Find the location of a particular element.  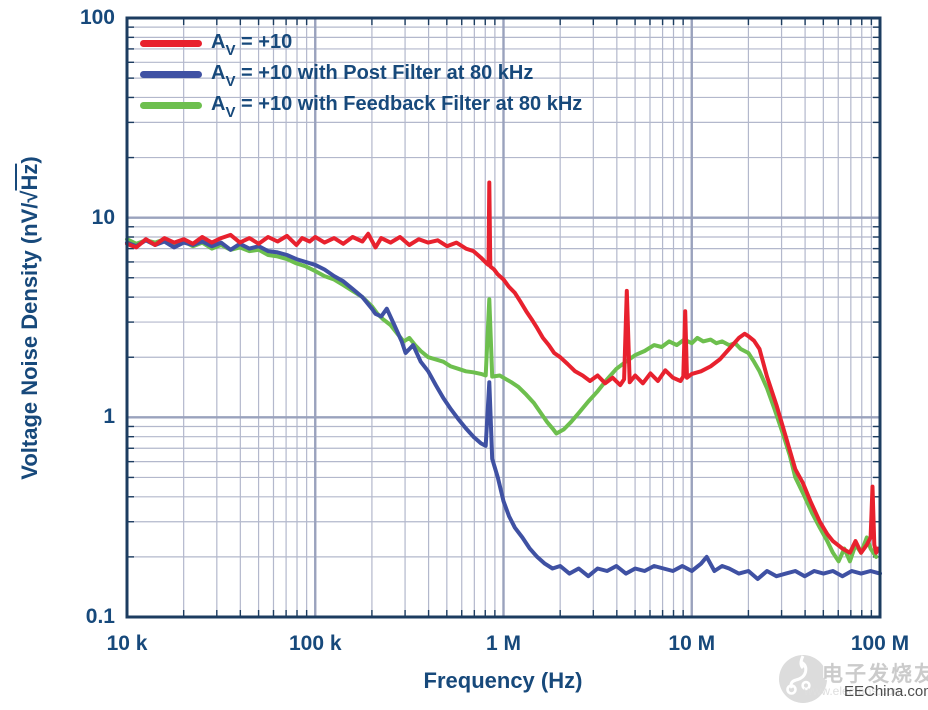

x-tick-label: 10 k is located at coordinates (127, 643).